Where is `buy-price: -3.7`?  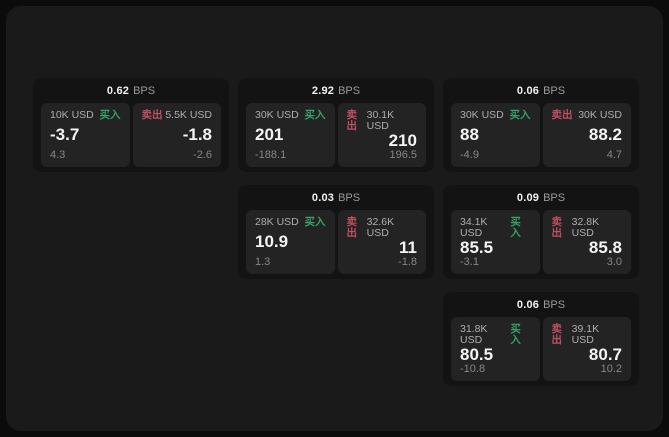
buy-price: -3.7 is located at coordinates (65, 135).